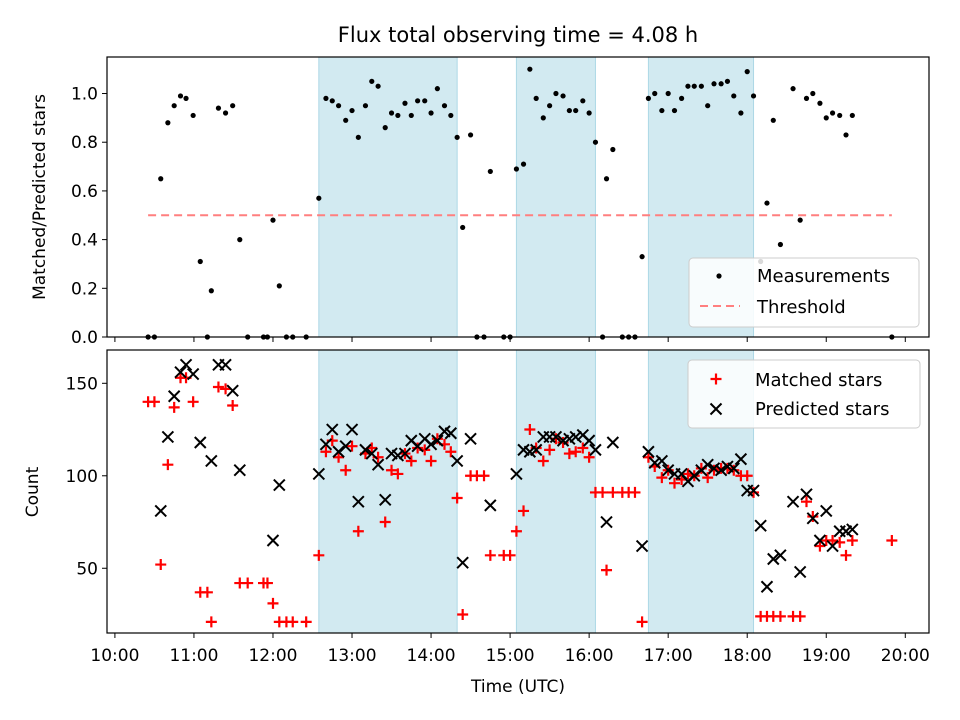 The image size is (960, 720). What do you see at coordinates (801, 307) in the screenshot?
I see `legend-threshold-label: Threshold` at bounding box center [801, 307].